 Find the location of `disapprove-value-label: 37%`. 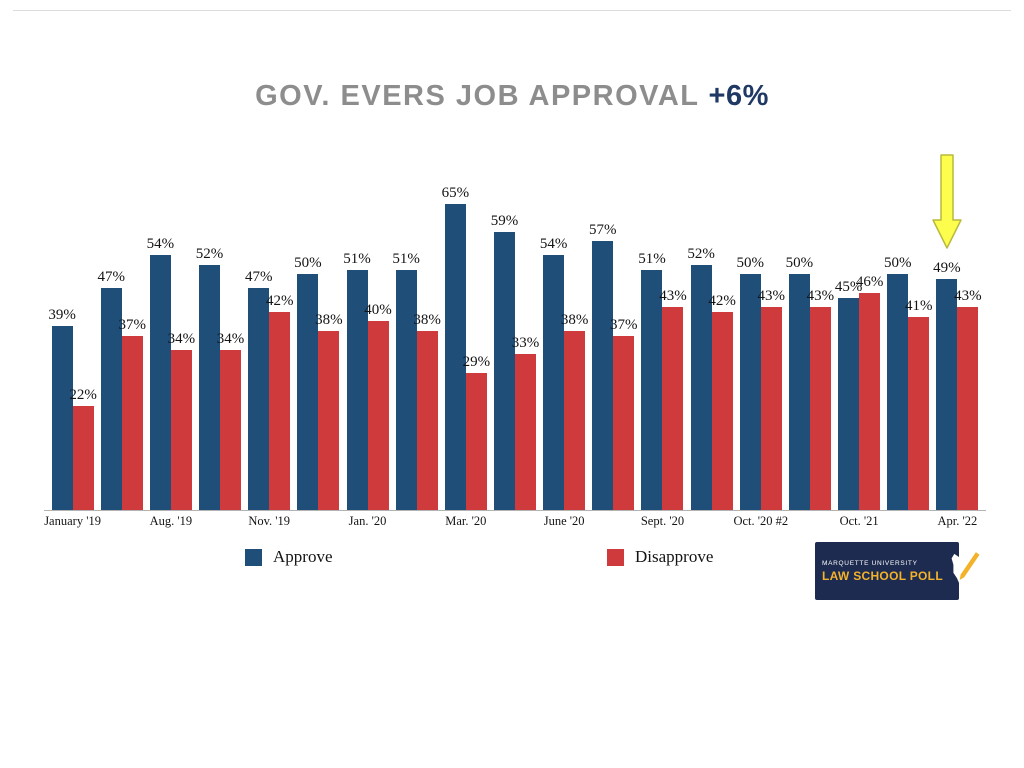

disapprove-value-label: 37% is located at coordinates (624, 324).